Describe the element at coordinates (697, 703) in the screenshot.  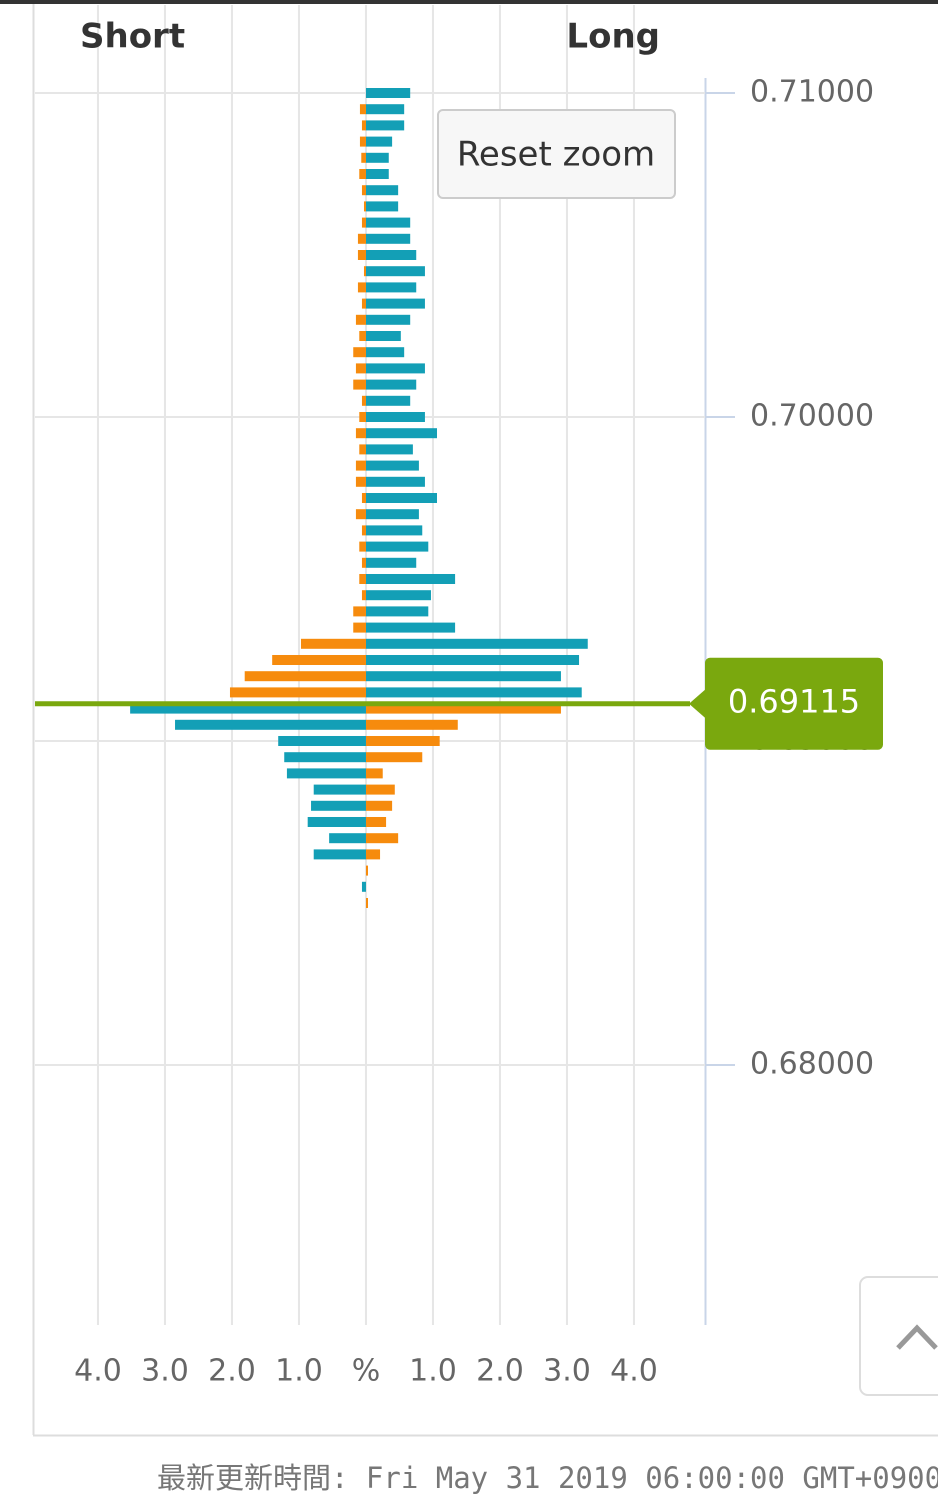
I see `price-pointer` at that location.